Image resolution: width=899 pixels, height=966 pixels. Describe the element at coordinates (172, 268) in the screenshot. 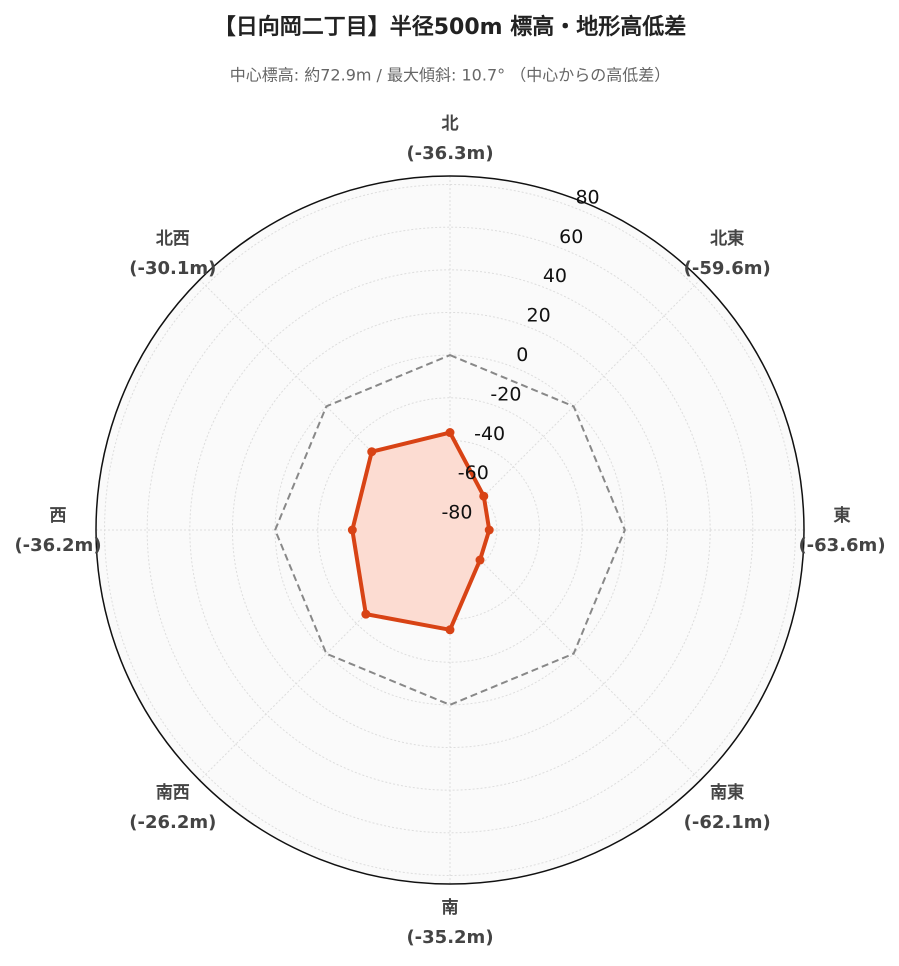

I see `value-label: (-30.1m)` at that location.